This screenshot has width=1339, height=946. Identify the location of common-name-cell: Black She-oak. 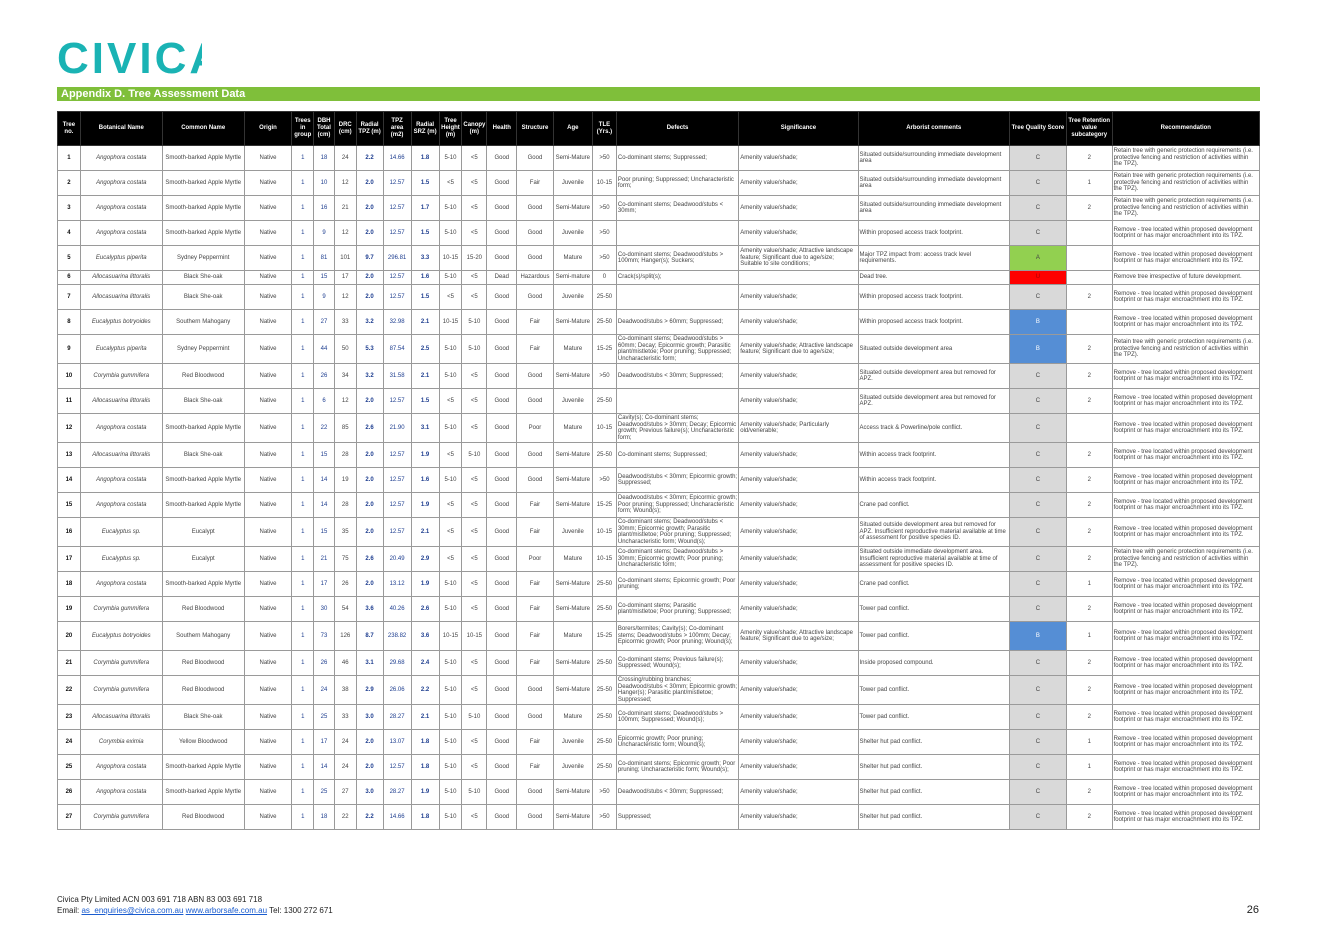
(203, 717).